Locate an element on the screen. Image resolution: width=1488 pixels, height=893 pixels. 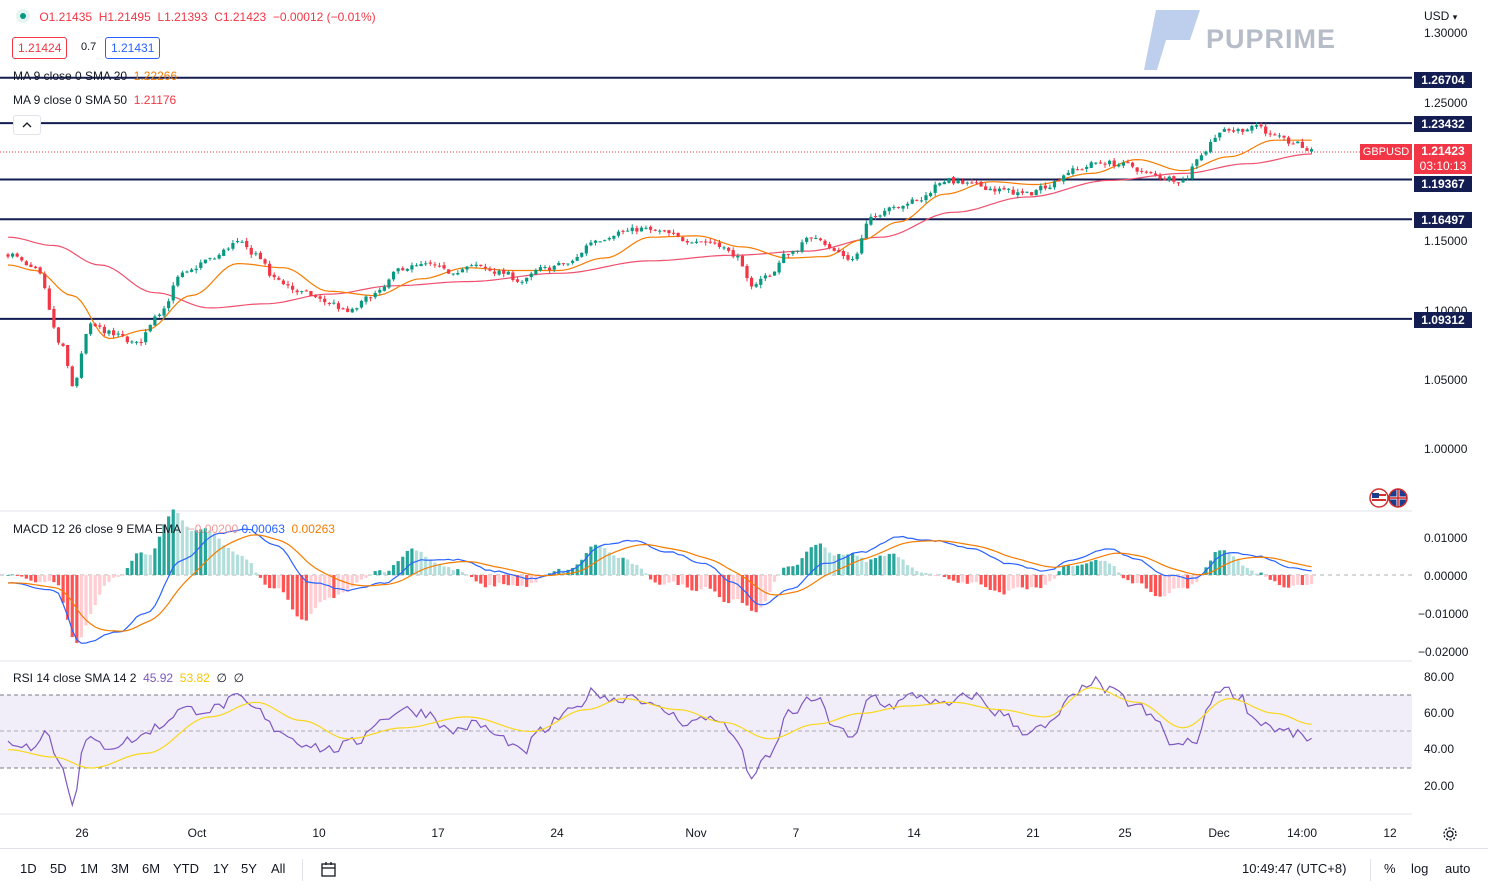
chart-settings-button is located at coordinates (1450, 836).